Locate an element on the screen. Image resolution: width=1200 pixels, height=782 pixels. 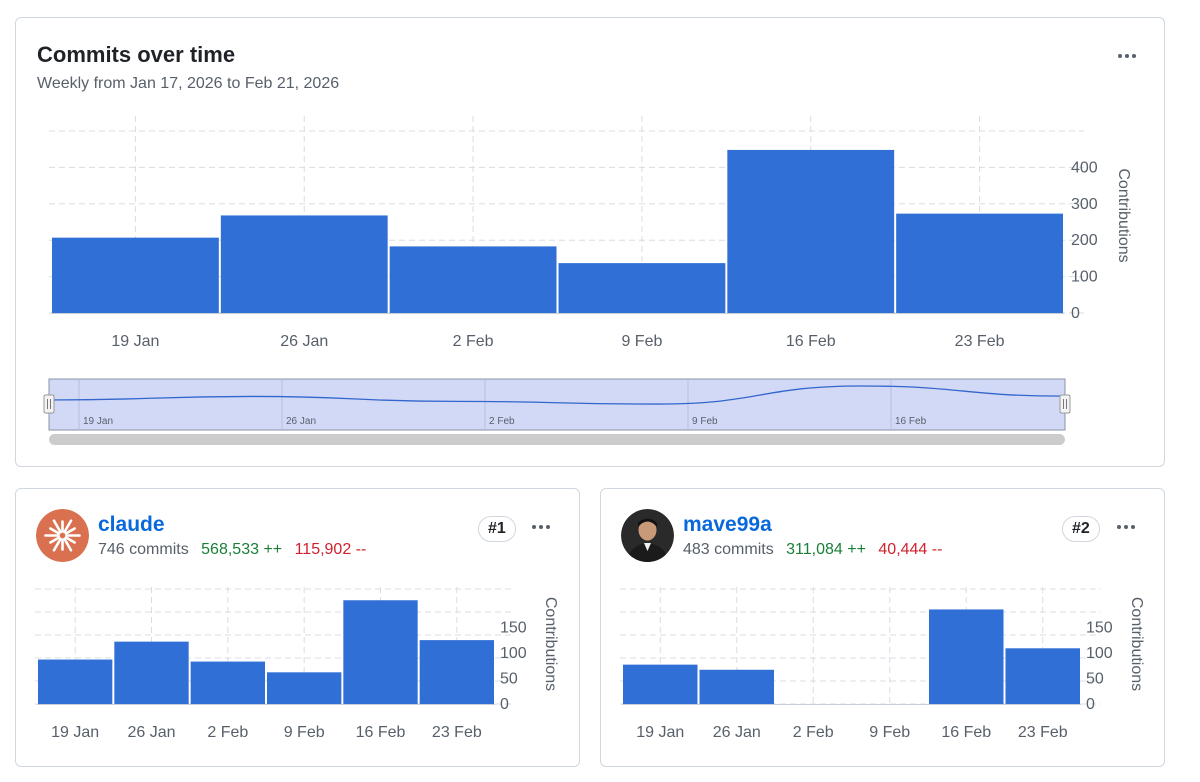
commit-count: 746 commits is located at coordinates (143, 549).